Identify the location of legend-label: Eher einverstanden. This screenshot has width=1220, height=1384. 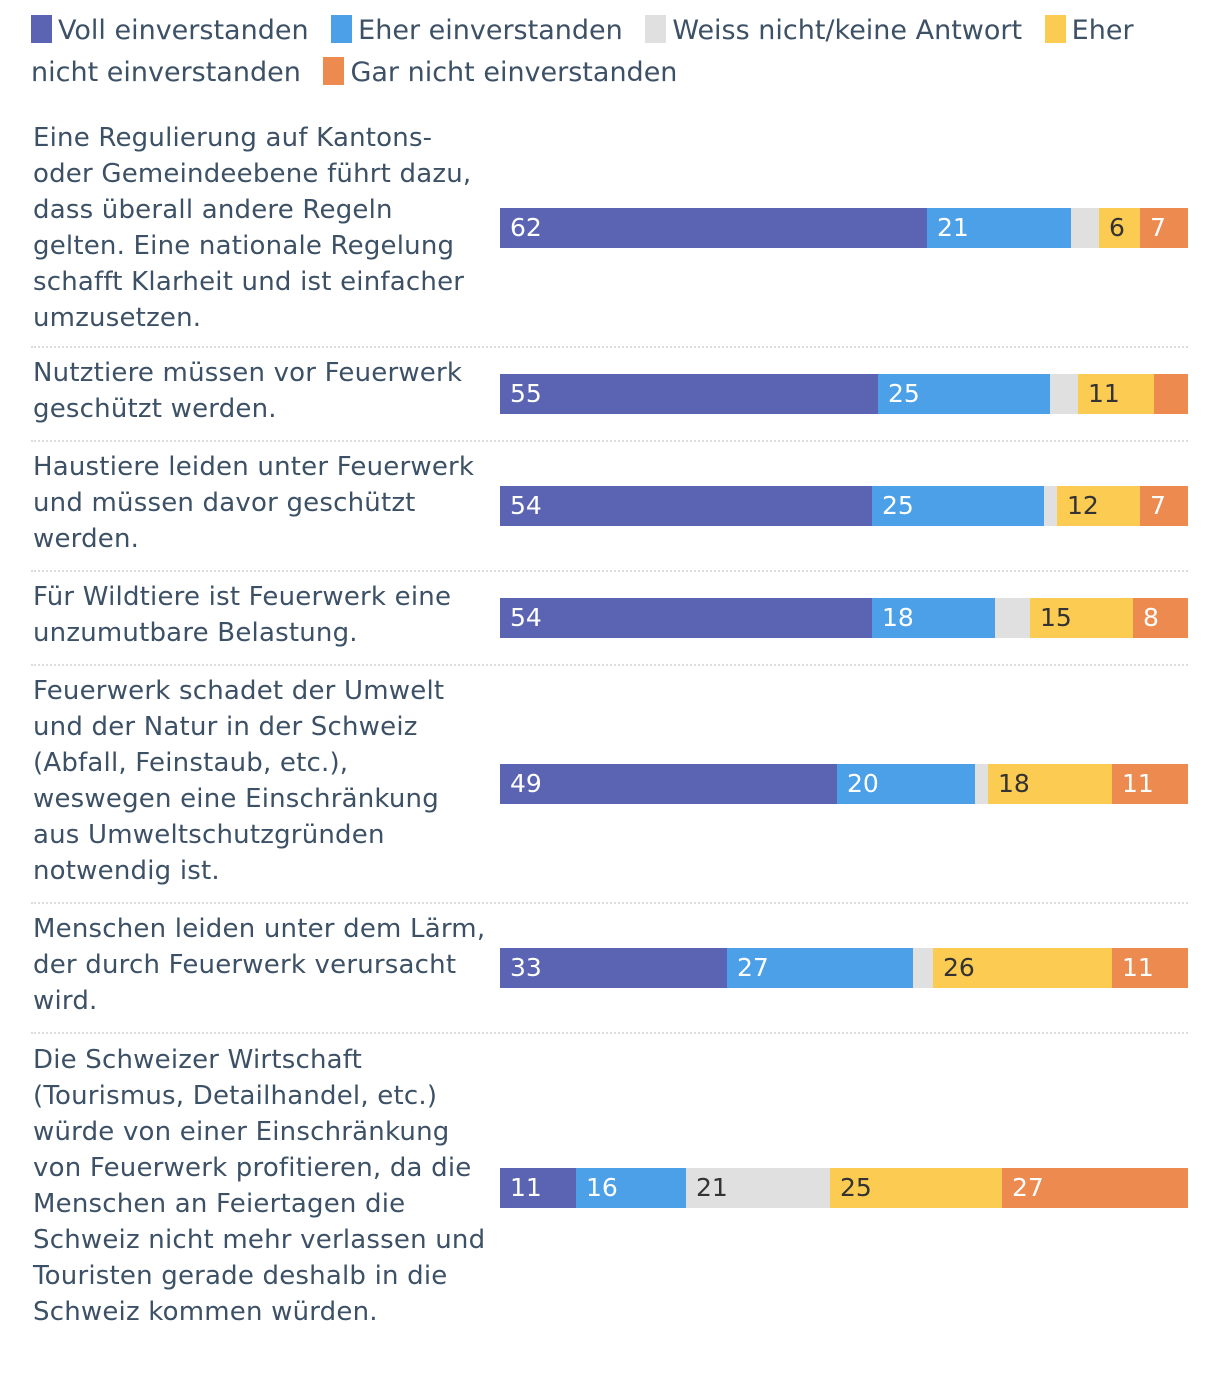
(490, 30).